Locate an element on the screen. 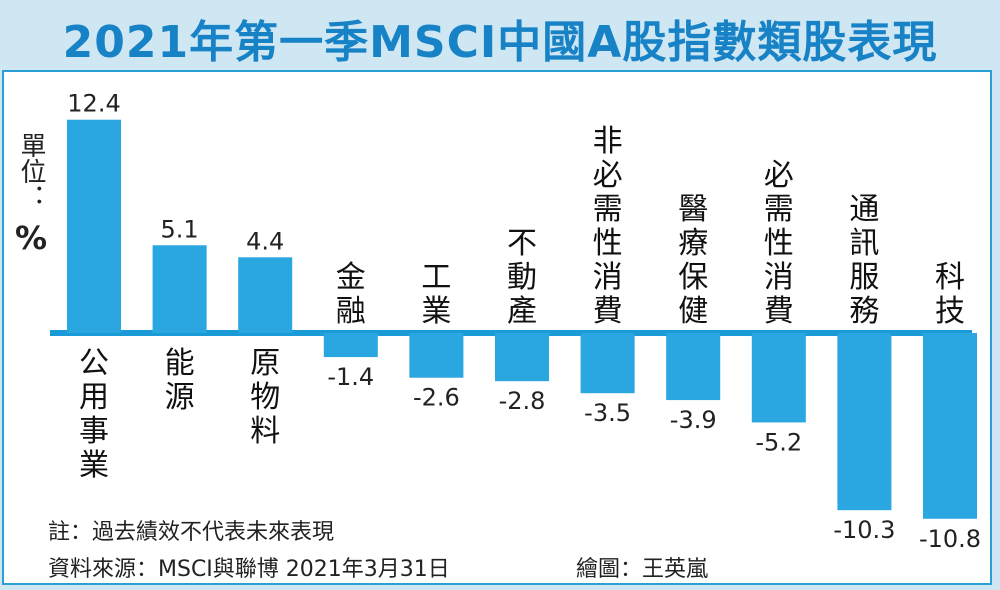  category-label-6: 不動產 is located at coordinates (522, 277).